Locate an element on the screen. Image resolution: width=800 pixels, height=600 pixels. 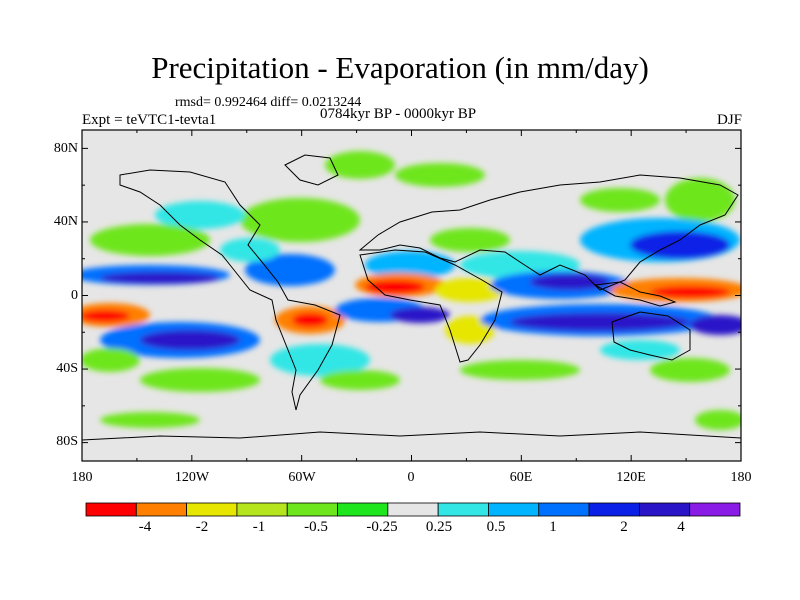
lat-label-40n: 40N is located at coordinates (65, 221).